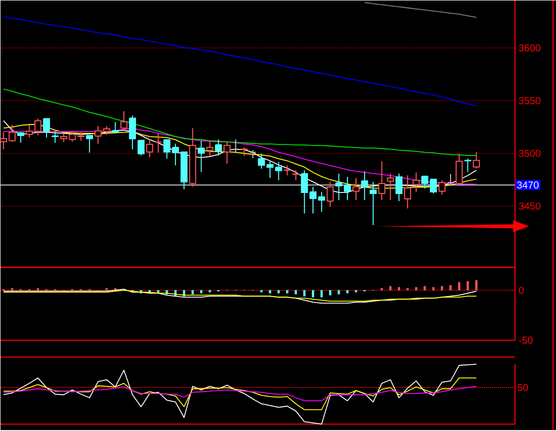 The image size is (556, 431). What do you see at coordinates (521, 290) in the screenshot?
I see `y-tick-label: 0` at bounding box center [521, 290].